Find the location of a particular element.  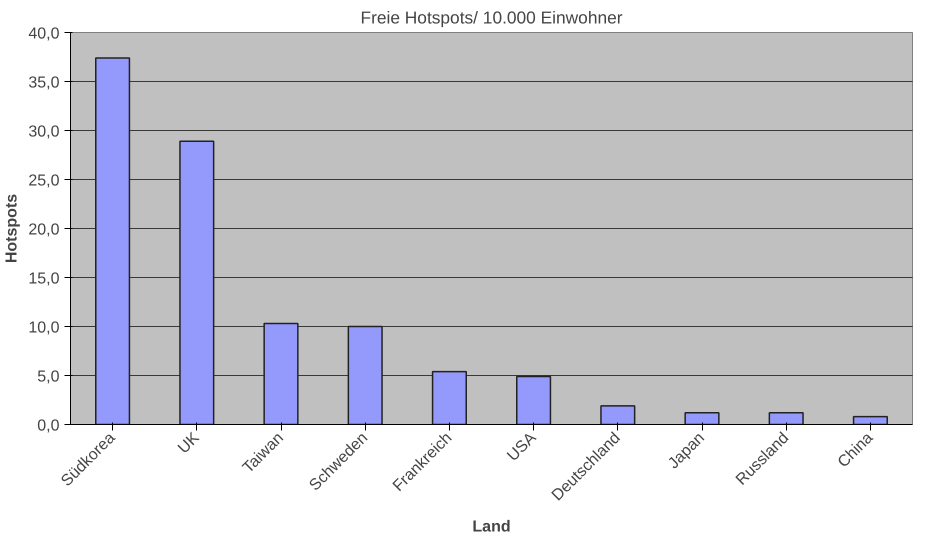

y-tick-label: 30,0 is located at coordinates (44, 132).